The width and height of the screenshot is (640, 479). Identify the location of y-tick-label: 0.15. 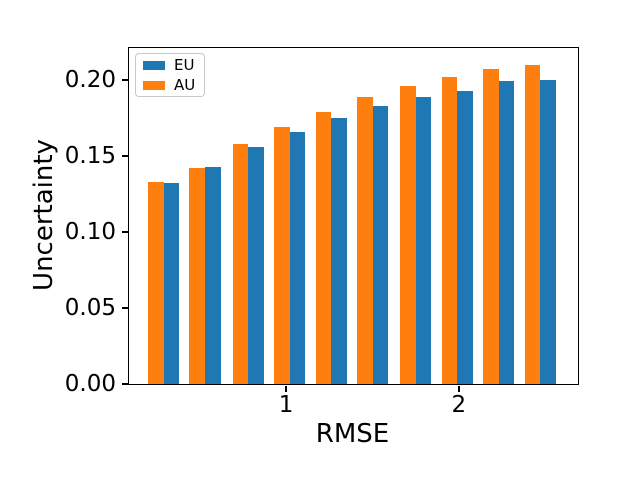
(90, 155).